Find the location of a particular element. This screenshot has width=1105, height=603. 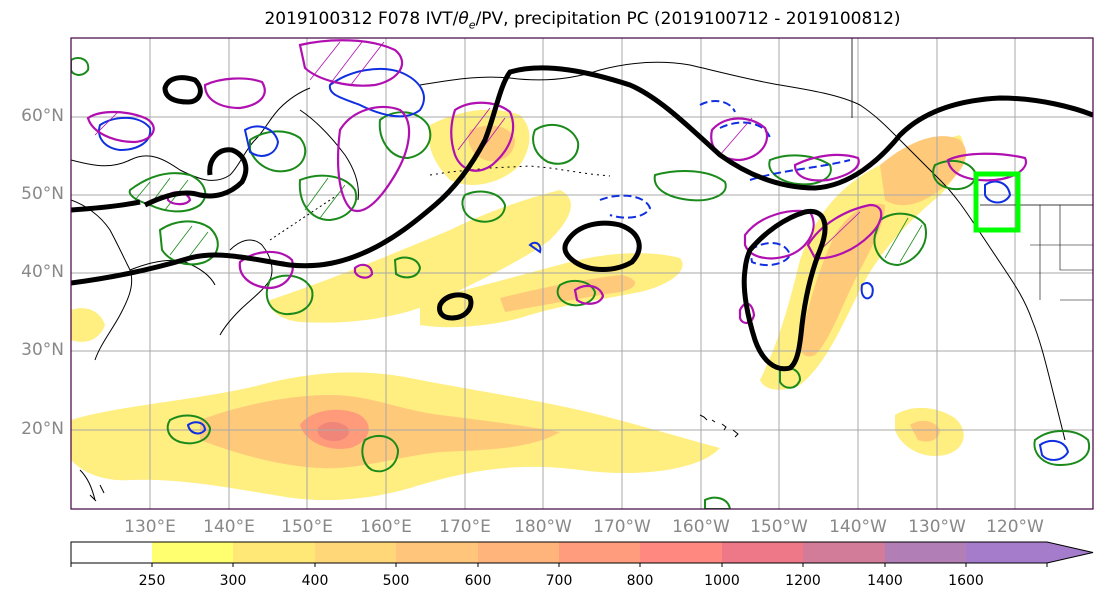

lat-label-40n: 40°N is located at coordinates (42, 272).